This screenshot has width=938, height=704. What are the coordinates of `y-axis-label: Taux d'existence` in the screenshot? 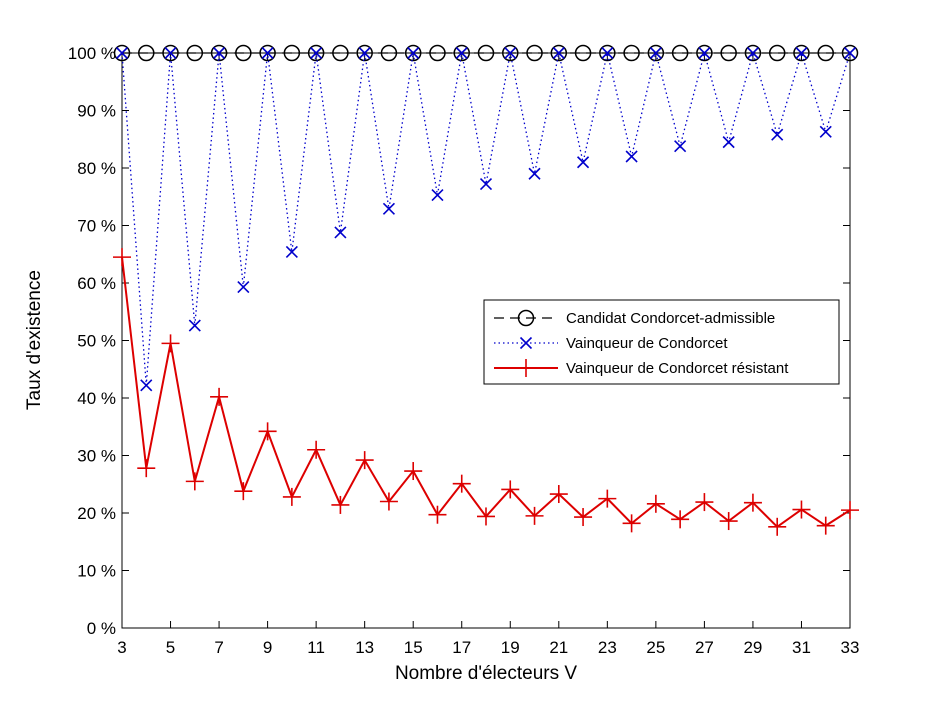 It's located at (34, 340).